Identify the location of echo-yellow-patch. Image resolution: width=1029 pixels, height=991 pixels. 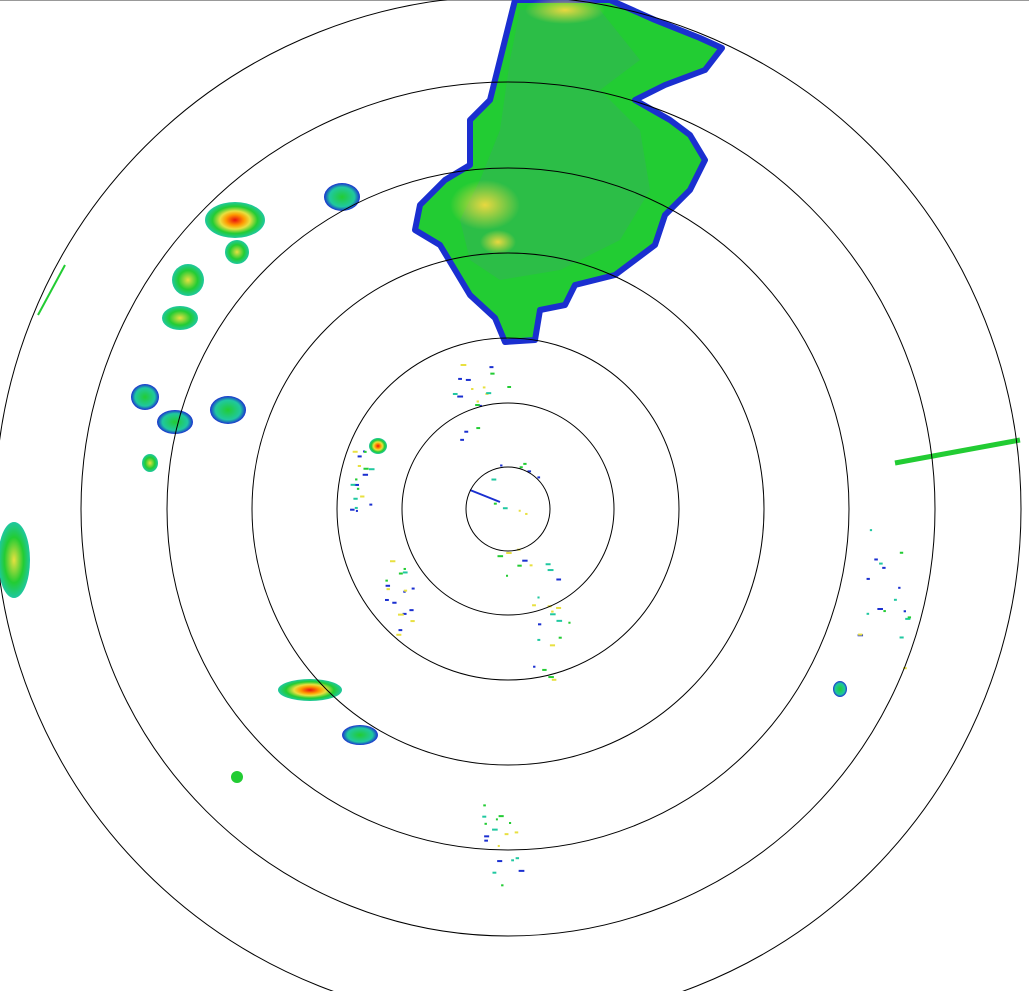
(485, 205).